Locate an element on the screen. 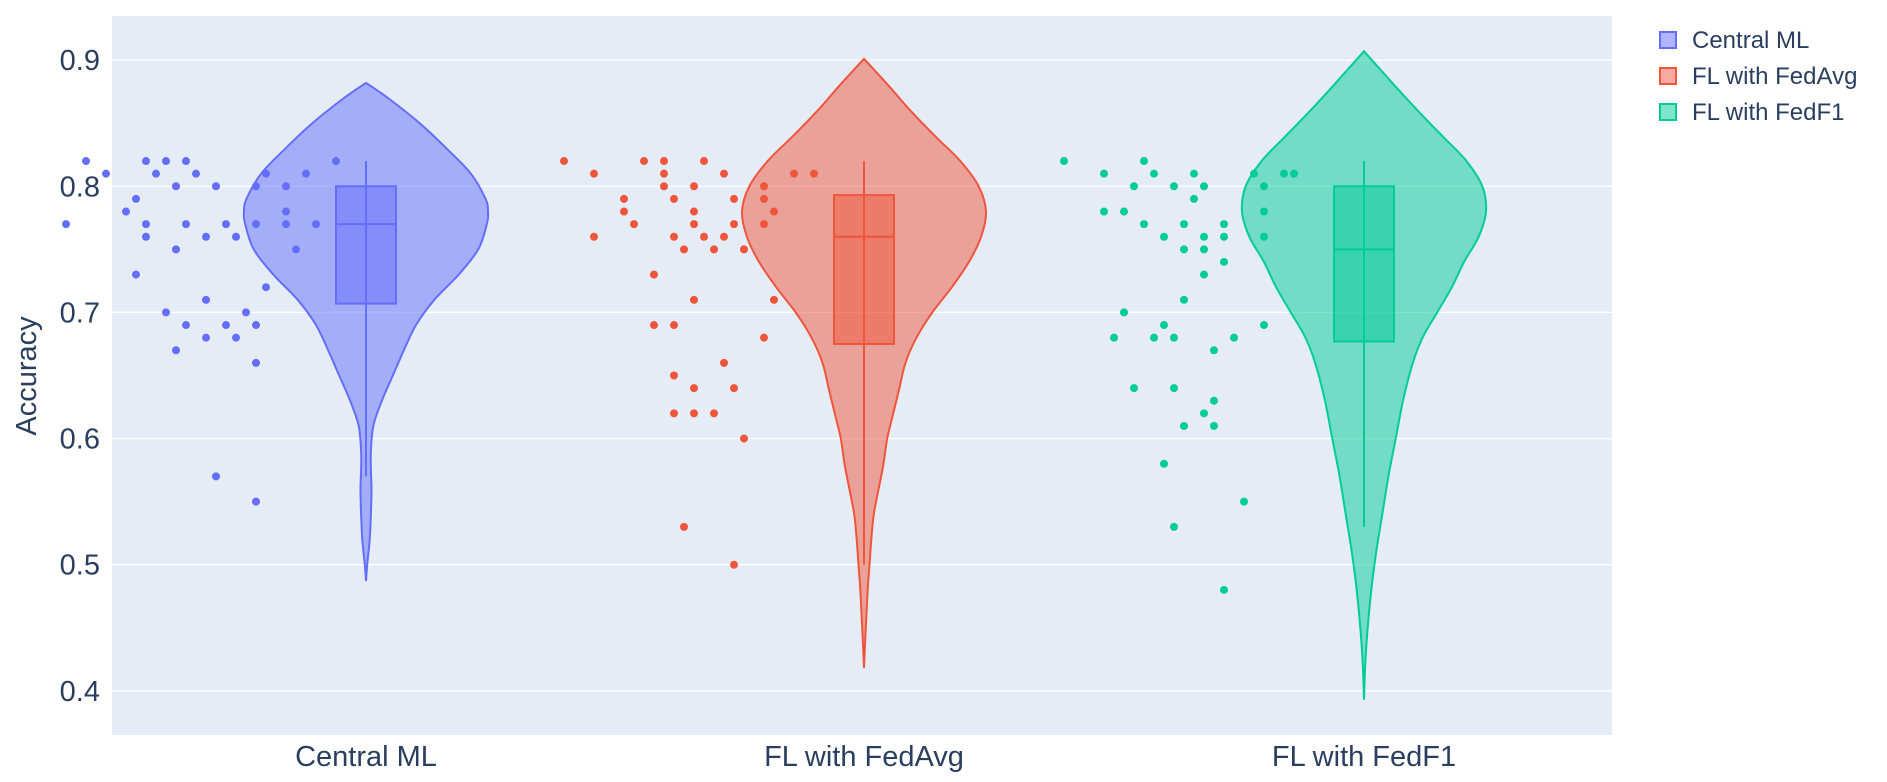  y-tick-label: 0.6 is located at coordinates (80, 440).